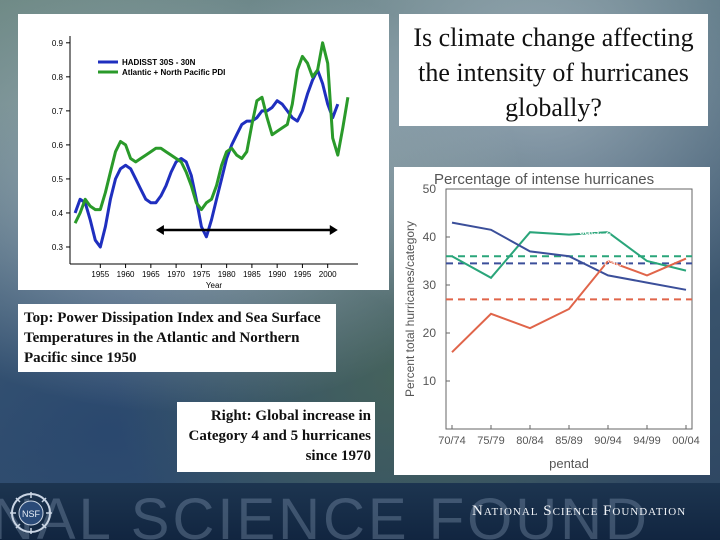 The image size is (720, 553). Describe the element at coordinates (410, 309) in the screenshot. I see `y-axis-label: Percent total hurricanes/category` at that location.